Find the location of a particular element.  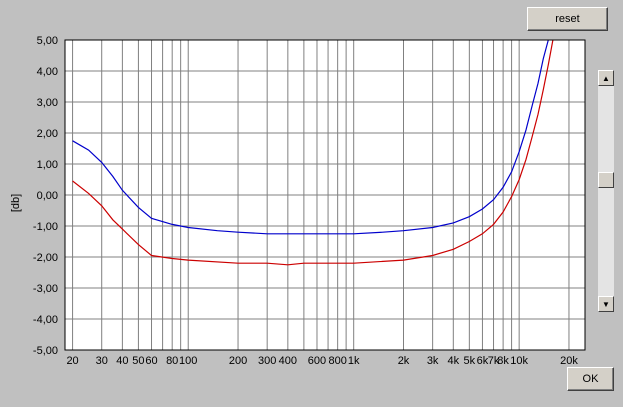

x-tick-label: 400 is located at coordinates (288, 361).